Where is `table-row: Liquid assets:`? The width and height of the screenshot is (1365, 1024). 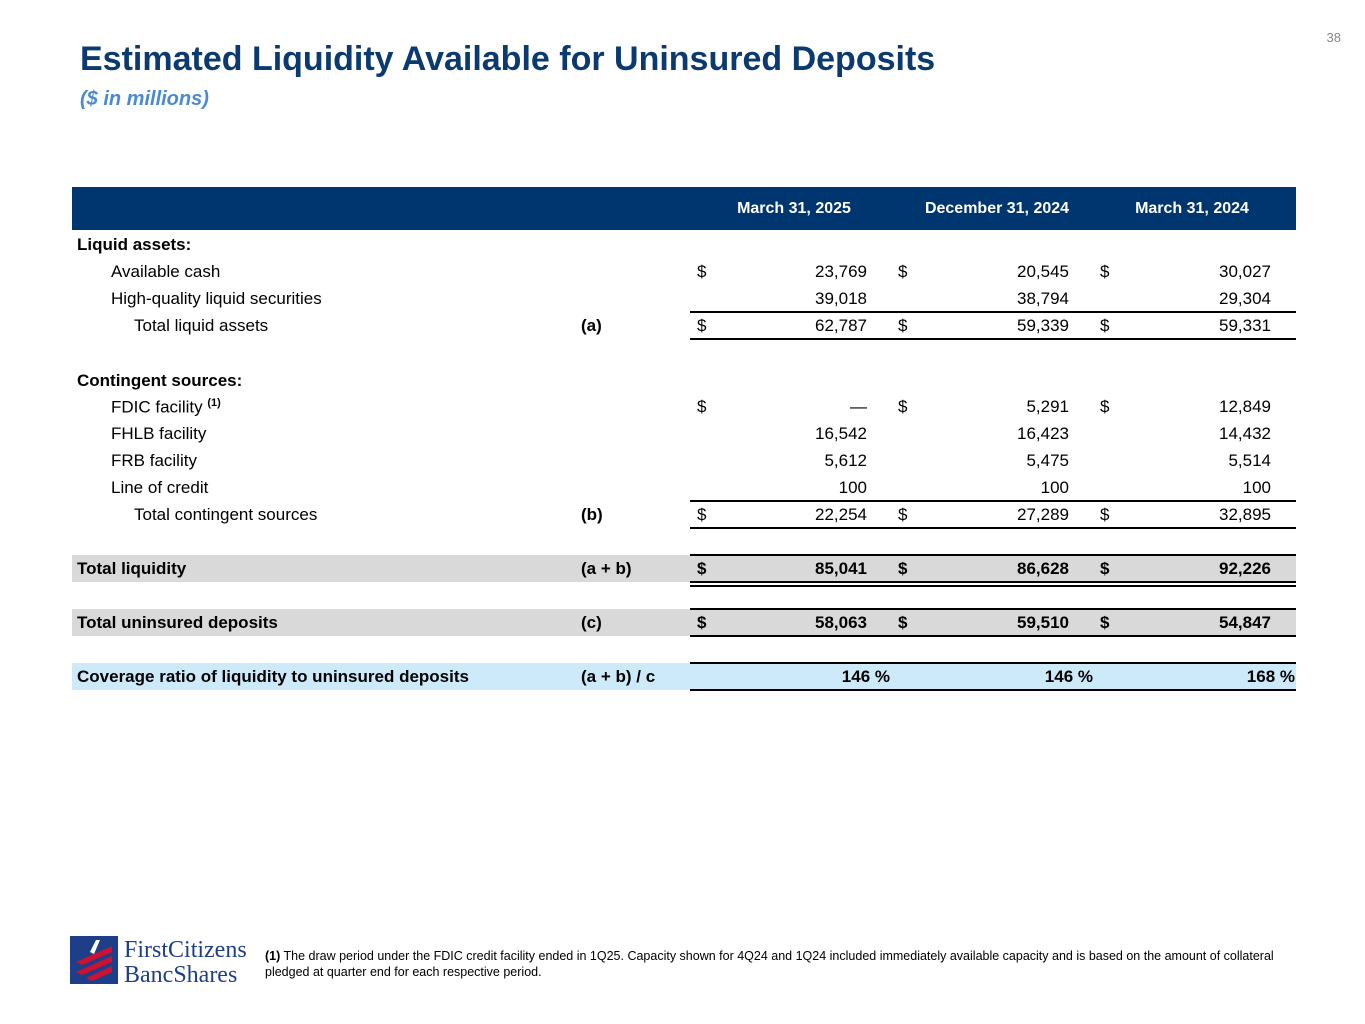 table-row: Liquid assets: is located at coordinates (684, 244).